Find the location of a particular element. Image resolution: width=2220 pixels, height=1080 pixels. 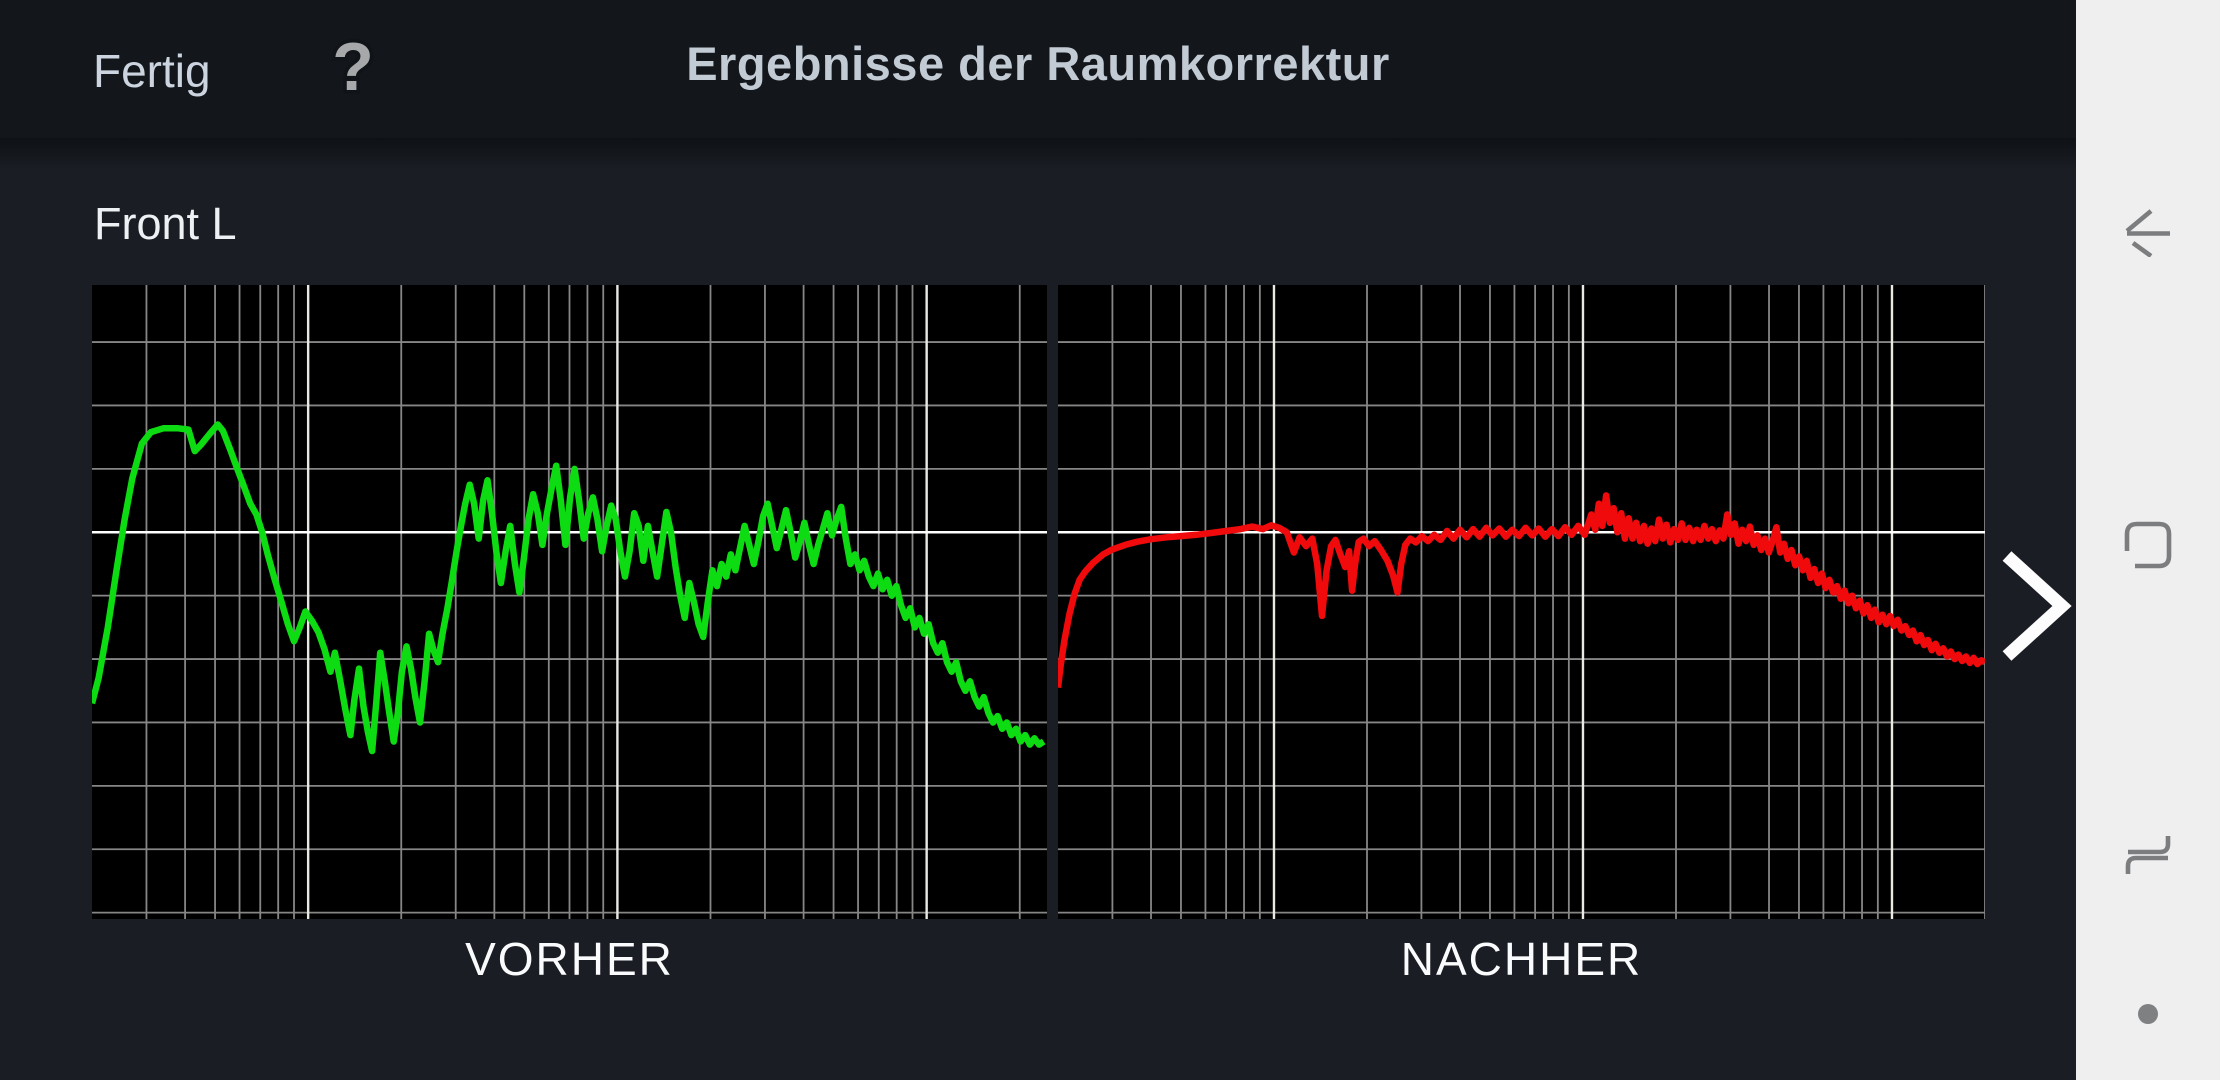

page-title: Ergebnisse der Raumkorrektur is located at coordinates (1038, 63).